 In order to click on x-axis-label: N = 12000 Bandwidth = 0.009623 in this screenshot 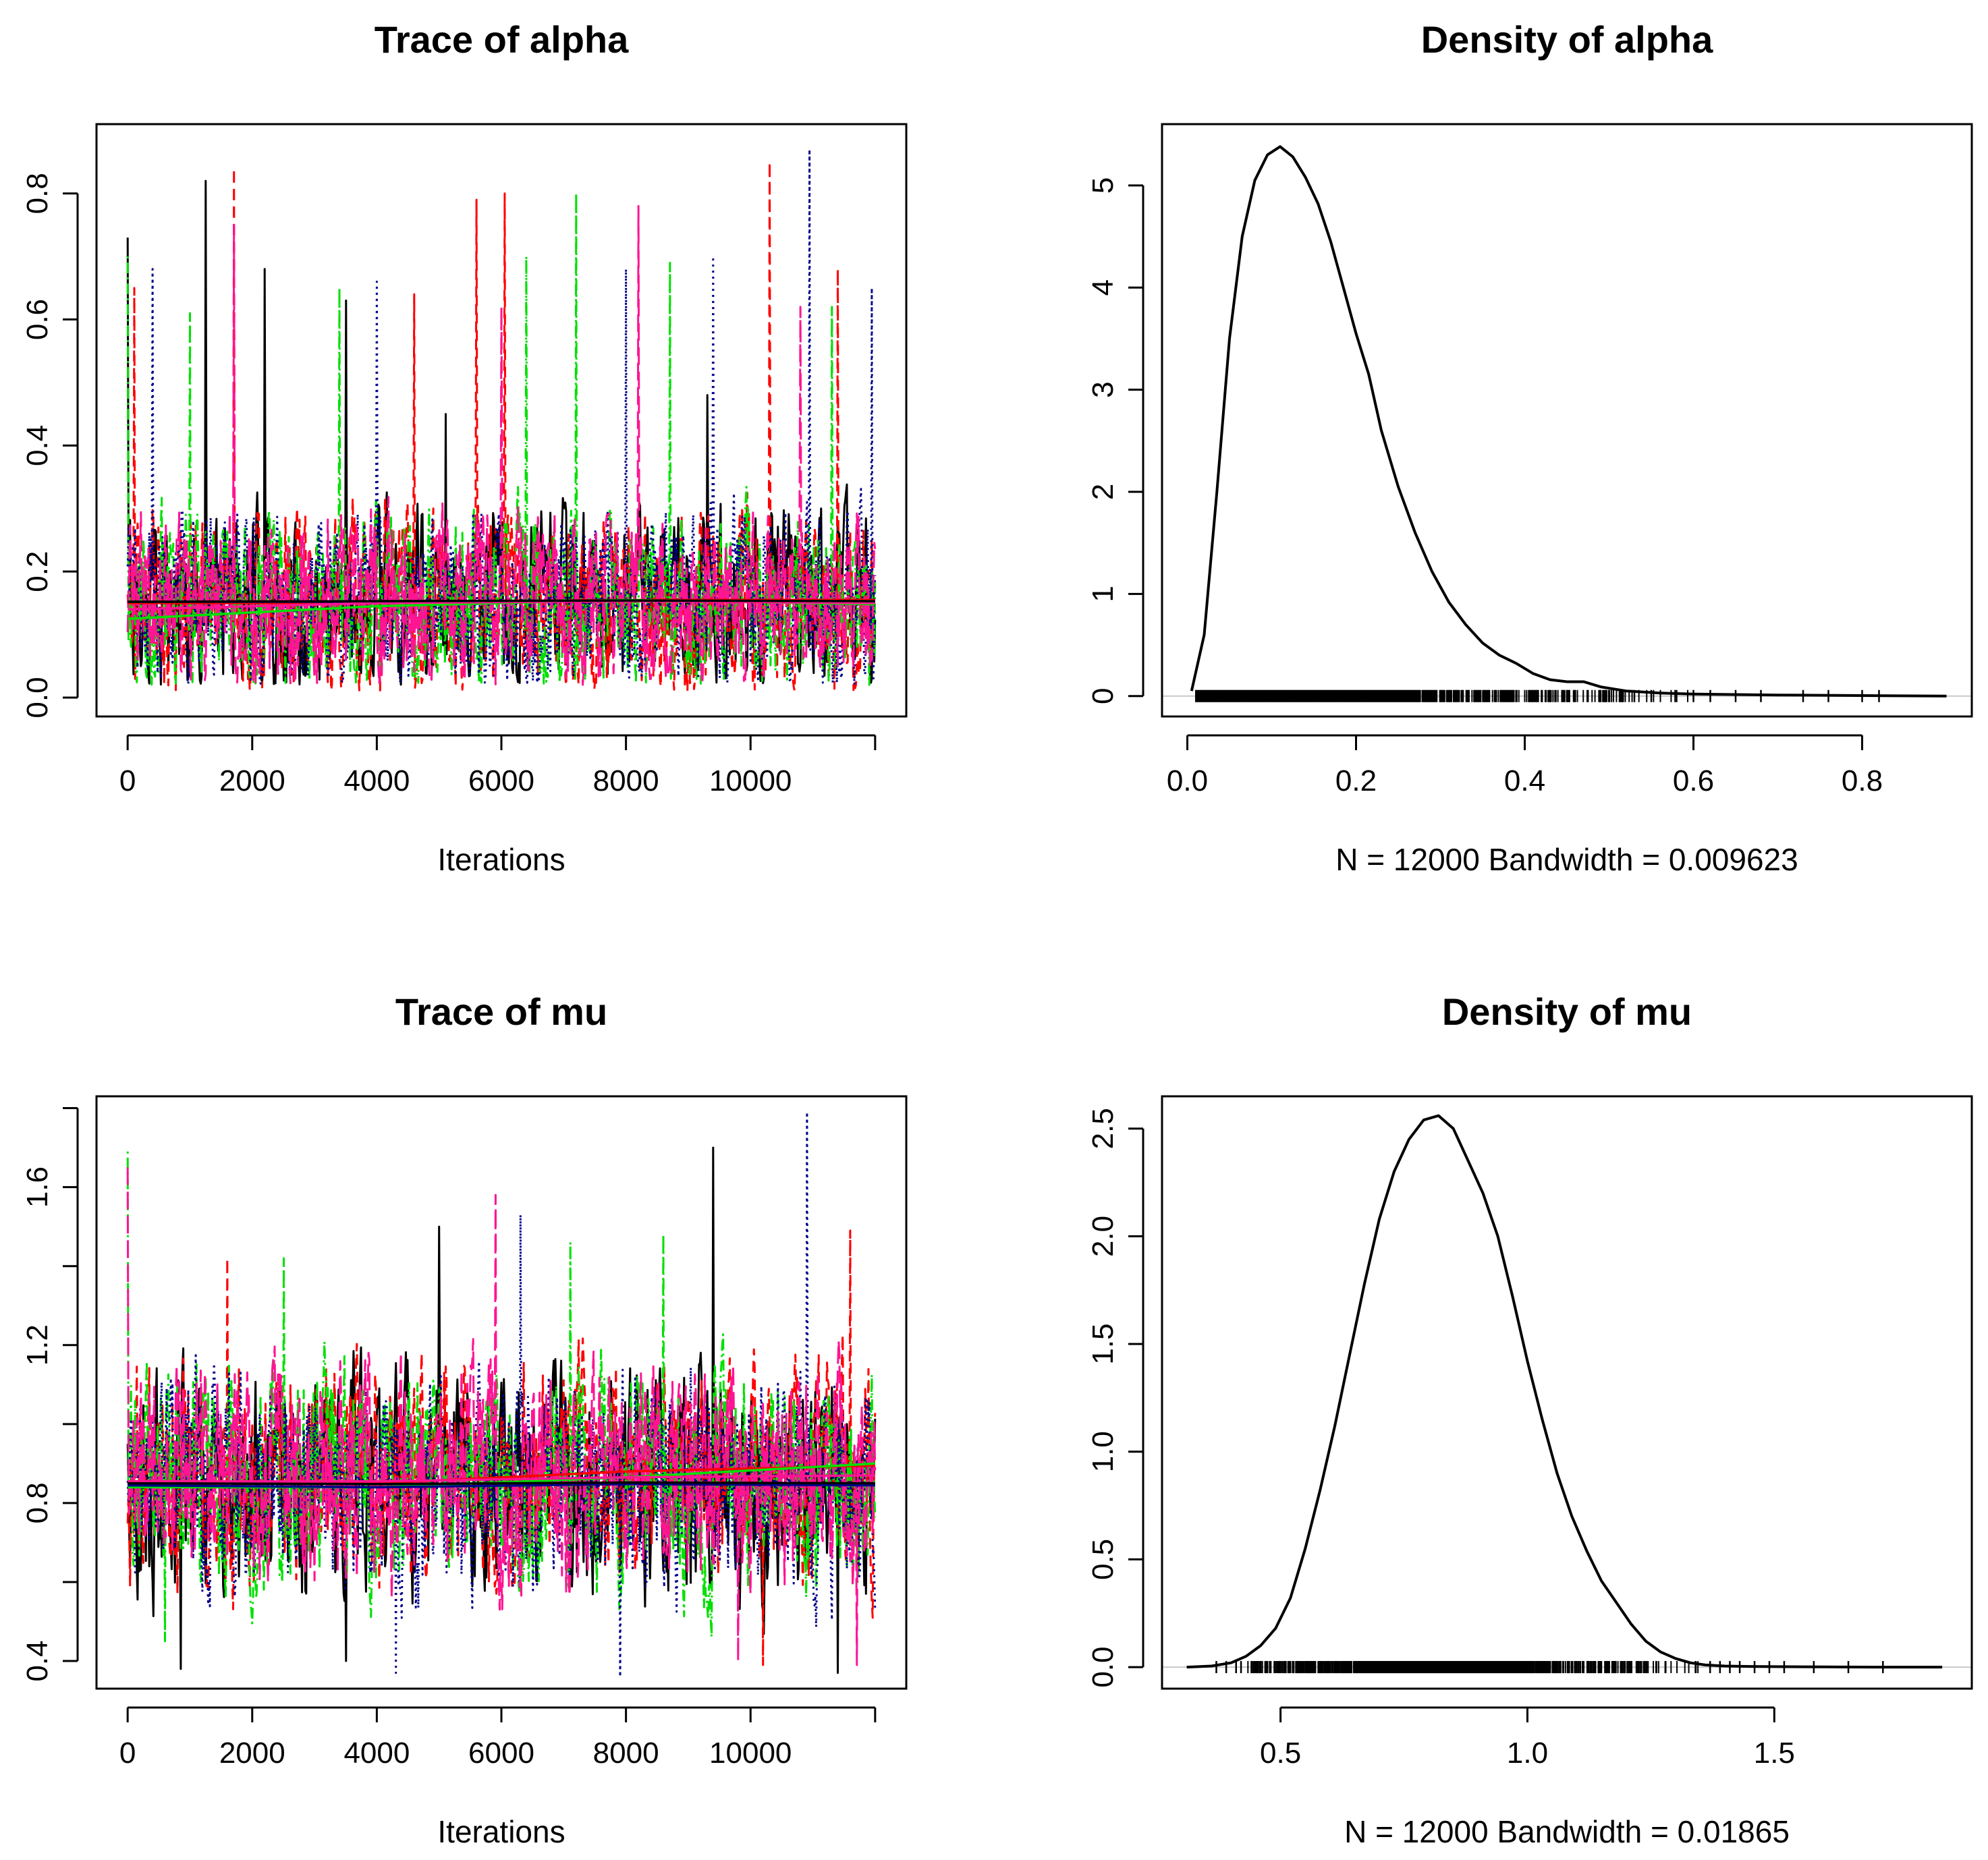, I will do `click(1566, 859)`.